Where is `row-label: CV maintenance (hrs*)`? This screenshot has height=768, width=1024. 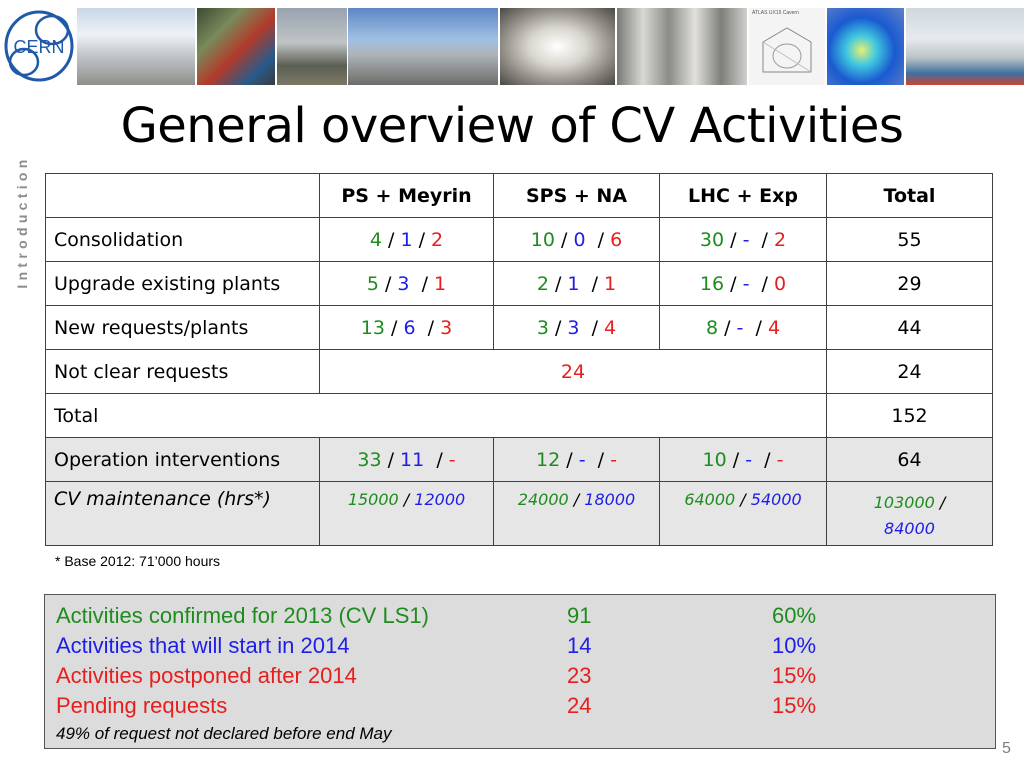 row-label: CV maintenance (hrs*) is located at coordinates (182, 513).